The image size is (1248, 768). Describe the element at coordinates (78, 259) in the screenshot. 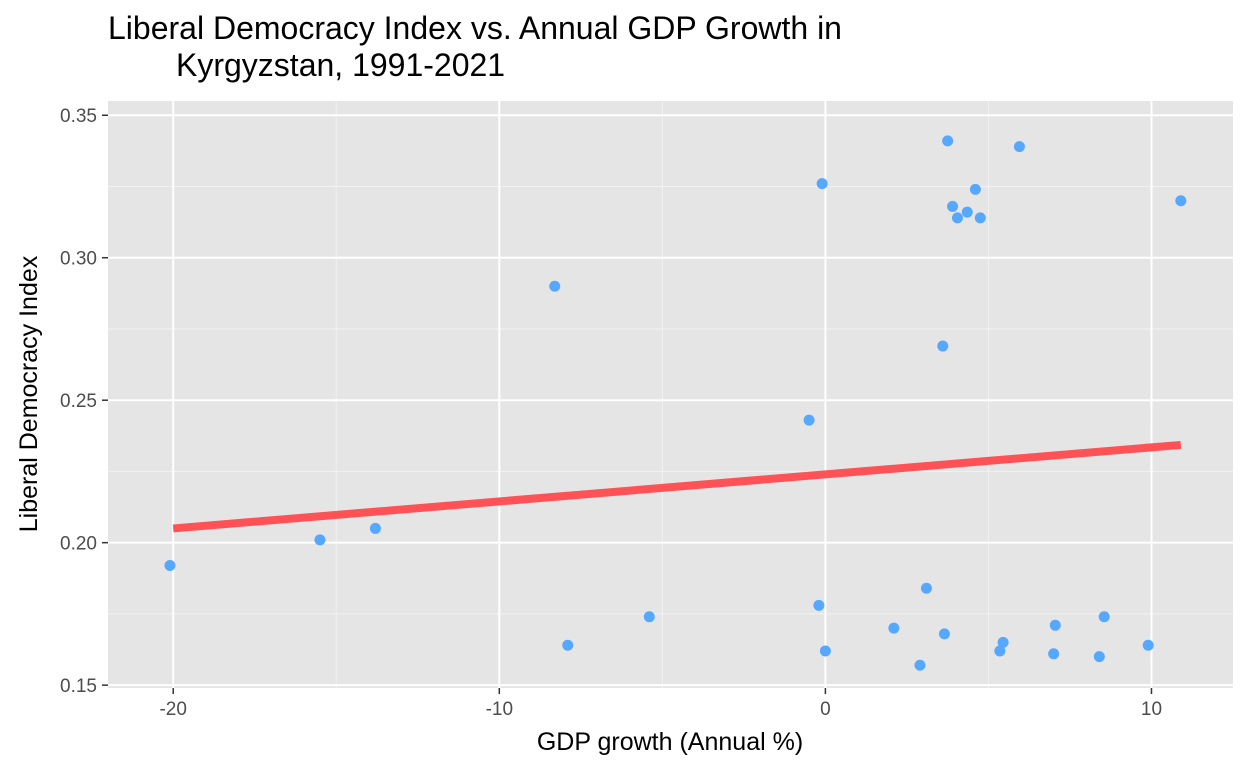

I see `y-tick-label: 0.30` at that location.